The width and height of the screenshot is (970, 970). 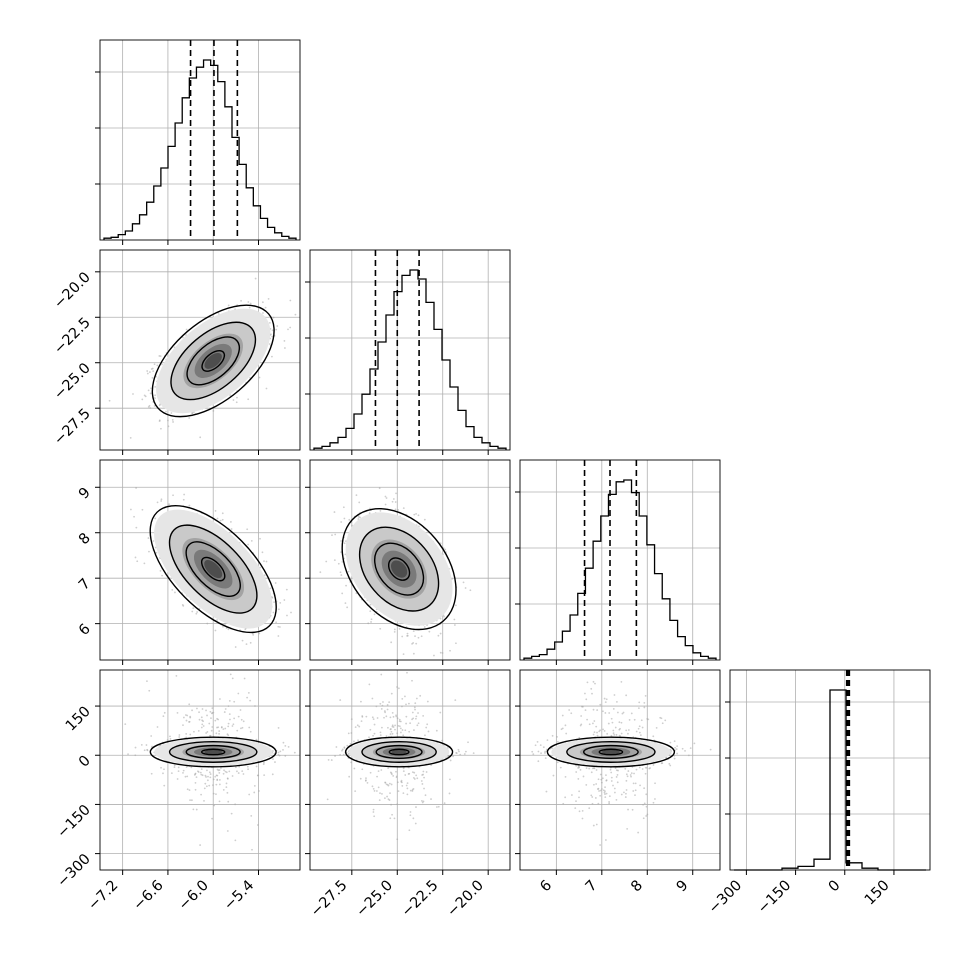 What do you see at coordinates (72, 336) in the screenshot?
I see `y-tick-label: −22.5` at bounding box center [72, 336].